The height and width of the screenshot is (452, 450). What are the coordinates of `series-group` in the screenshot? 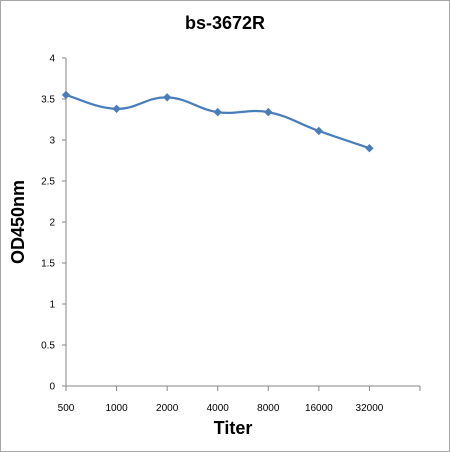 It's located at (217, 121).